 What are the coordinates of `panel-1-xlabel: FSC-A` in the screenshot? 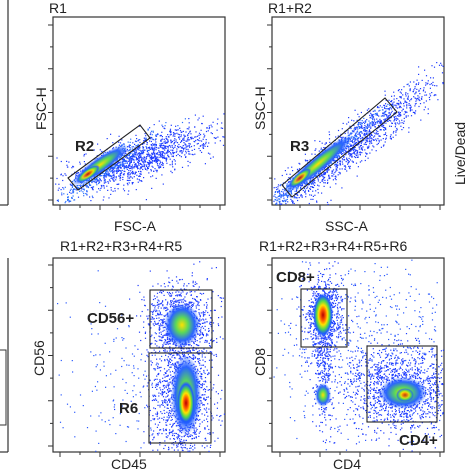 It's located at (135, 226).